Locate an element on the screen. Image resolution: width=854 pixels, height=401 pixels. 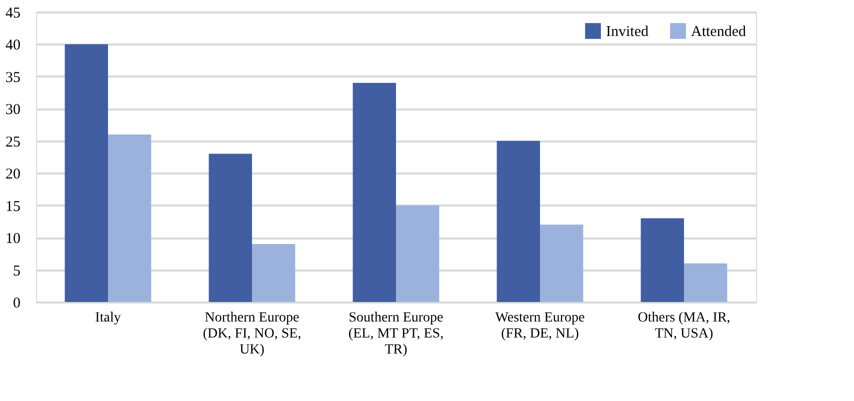
y-tick-label: 45 is located at coordinates (13, 14).